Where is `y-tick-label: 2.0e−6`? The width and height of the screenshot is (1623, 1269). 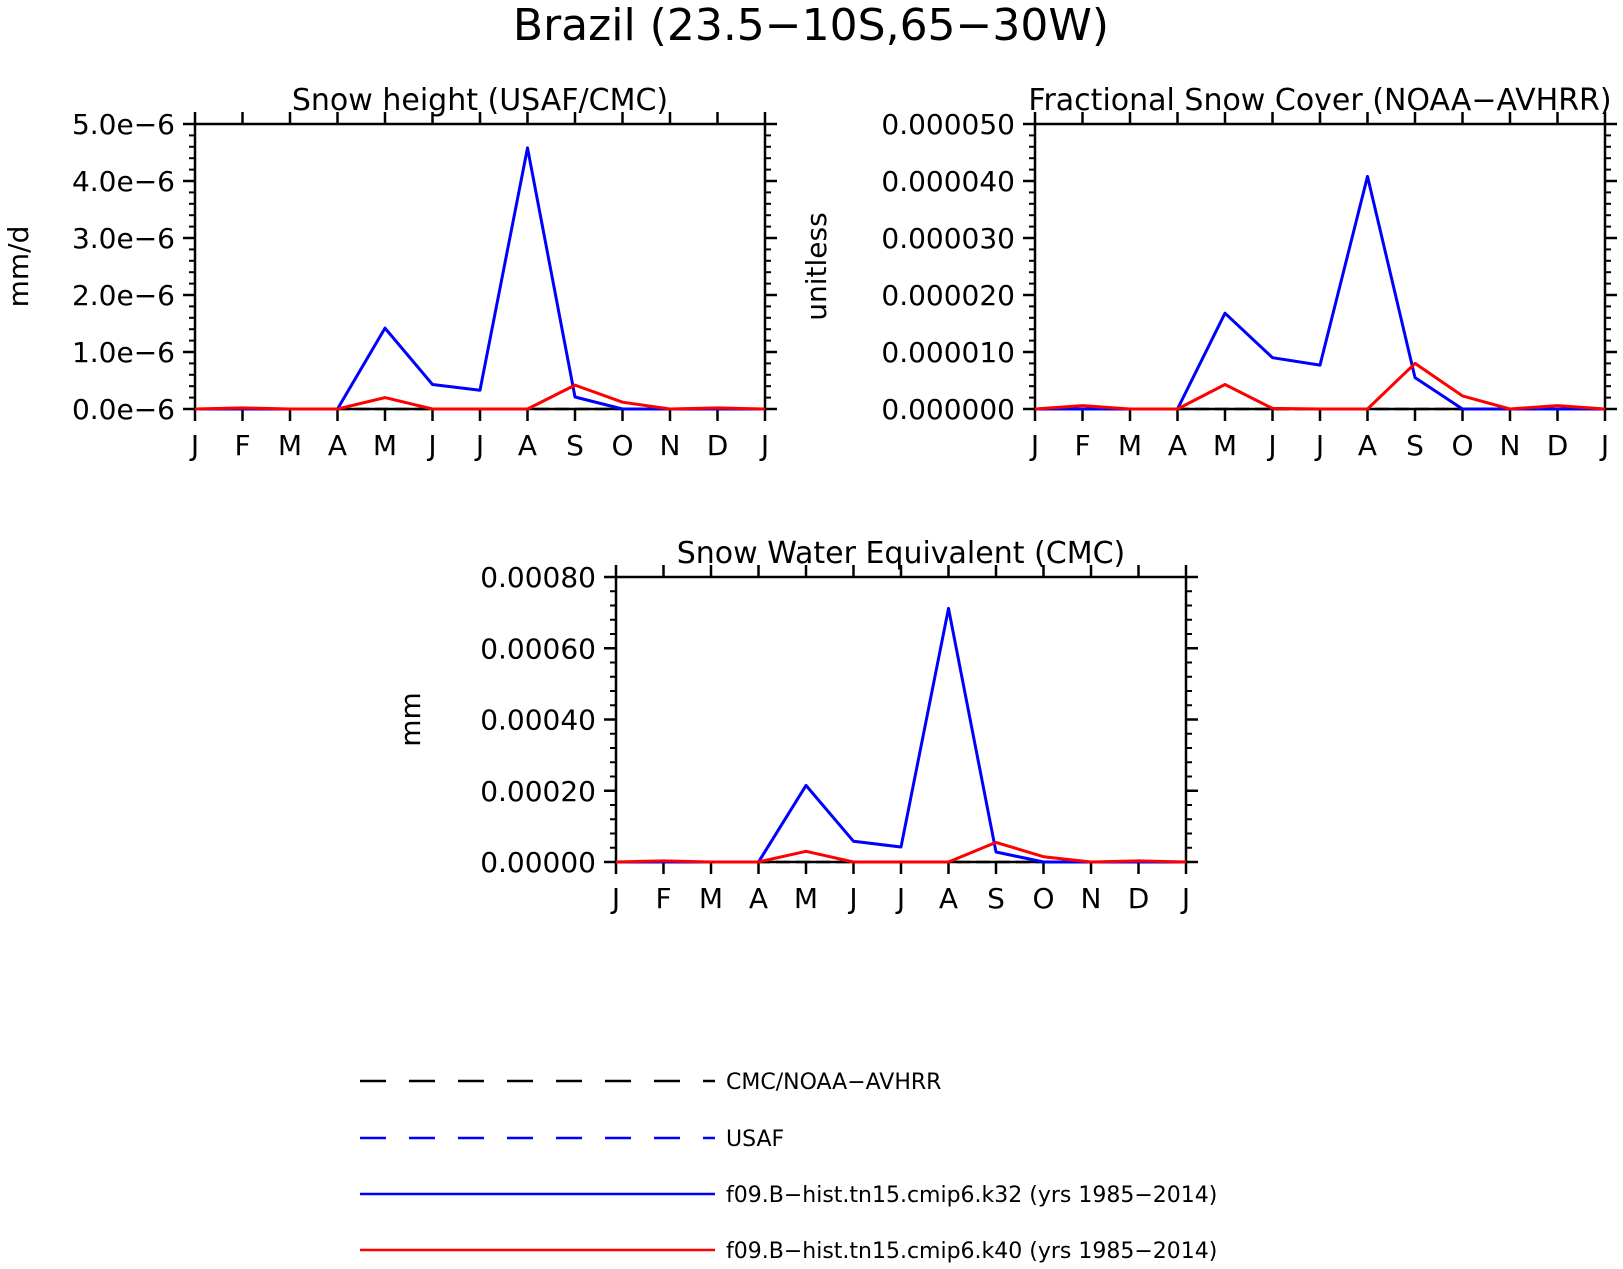 y-tick-label: 2.0e−6 is located at coordinates (123, 295).